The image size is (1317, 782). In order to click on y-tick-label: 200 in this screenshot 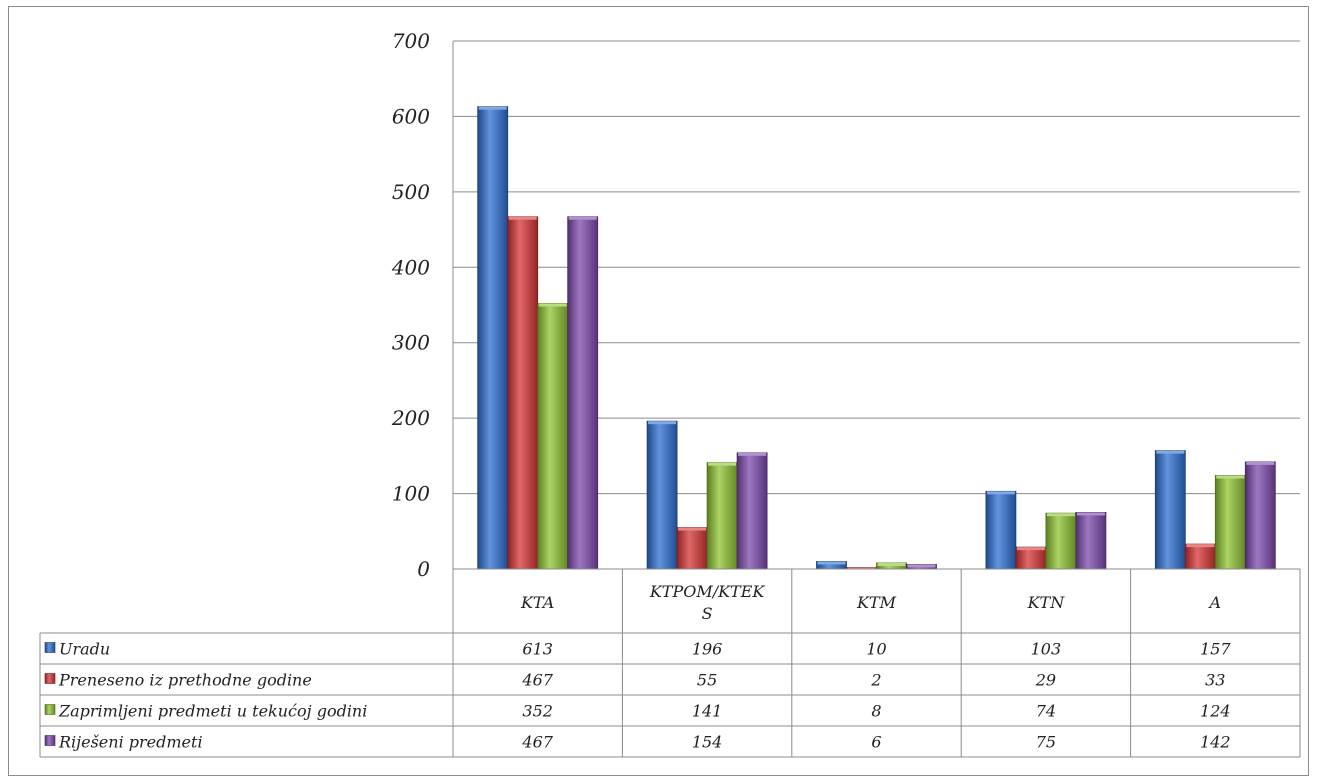, I will do `click(410, 418)`.